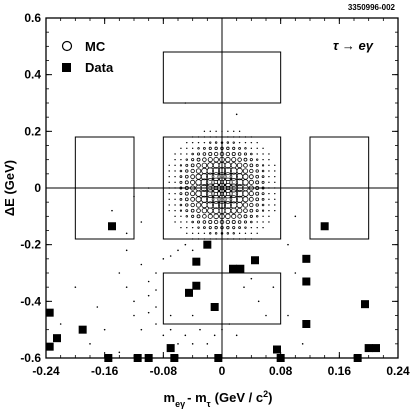 This screenshot has height=411, width=415. I want to click on region-sideband-right, so click(339, 188).